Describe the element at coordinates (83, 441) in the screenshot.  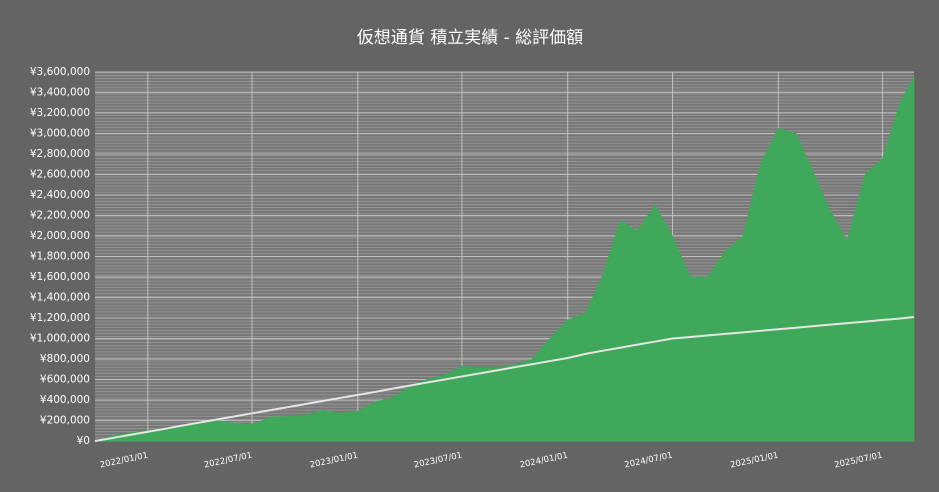
I see `y-tick-label: ¥0` at that location.